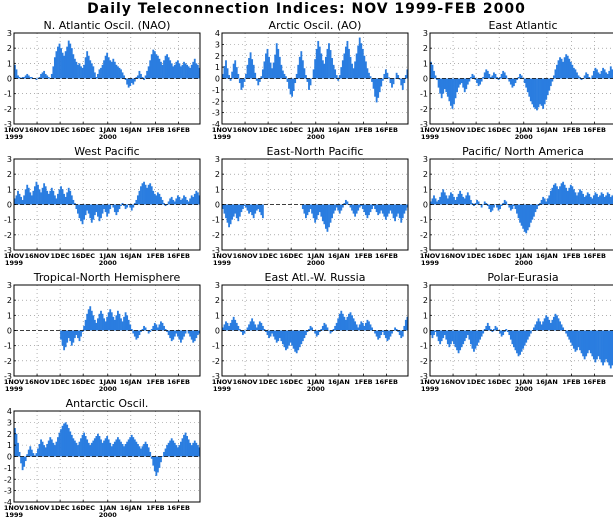 The height and width of the screenshot is (526, 613). Describe the element at coordinates (424, 124) in the screenshot. I see `y-tick-label: -3` at that location.